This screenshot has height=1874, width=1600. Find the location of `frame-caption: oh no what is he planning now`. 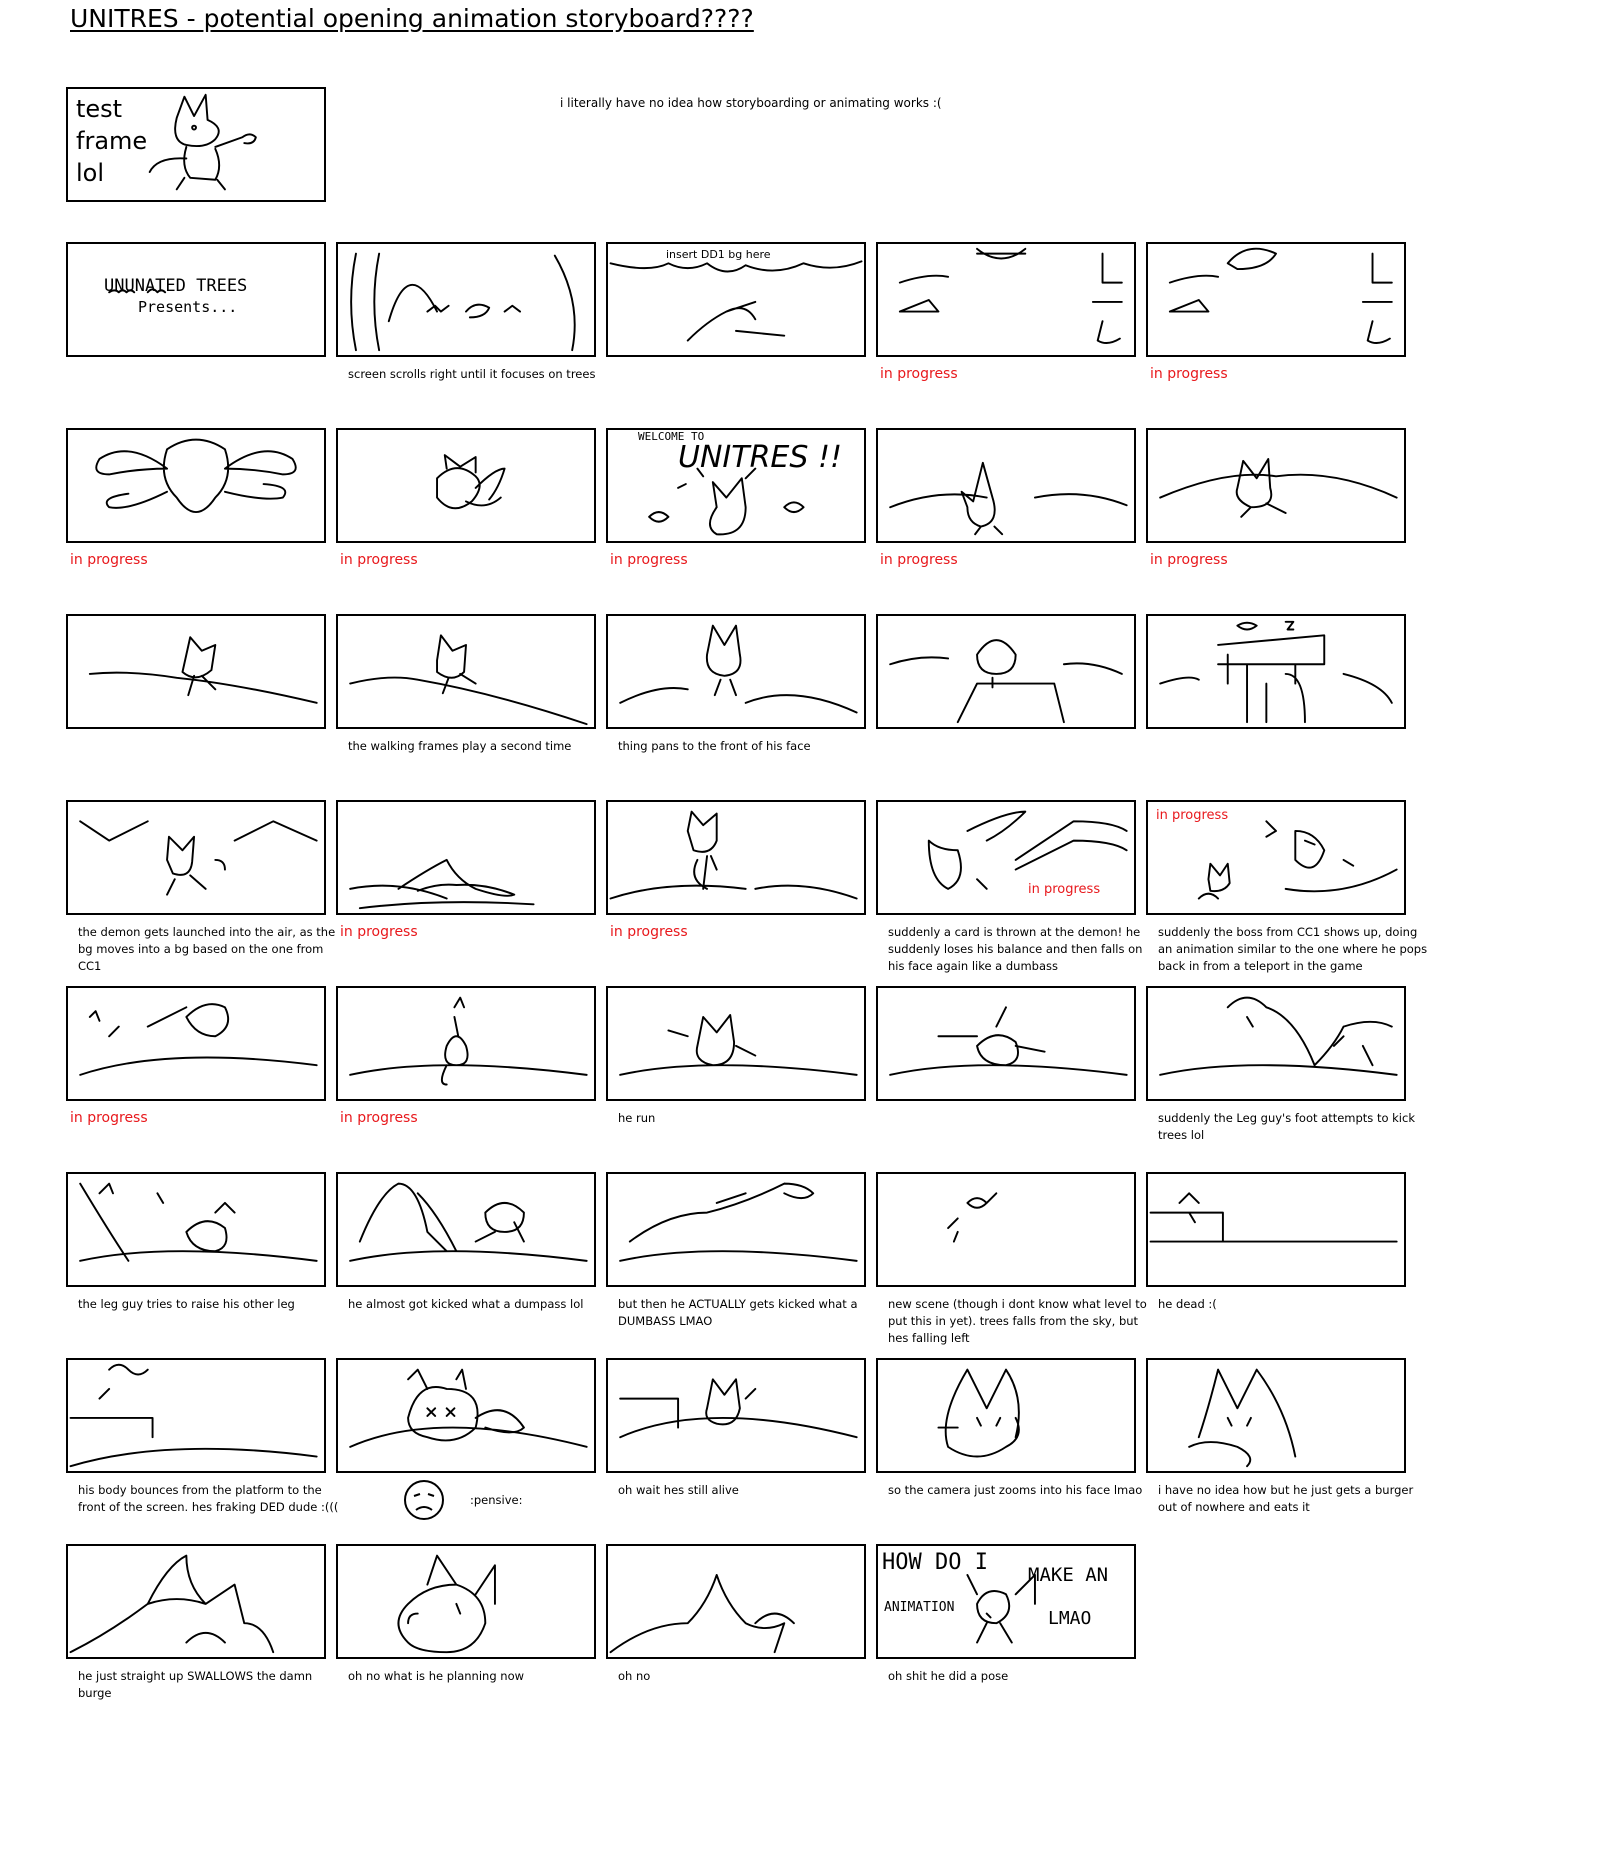

frame-caption: oh no what is he planning now is located at coordinates (436, 1676).